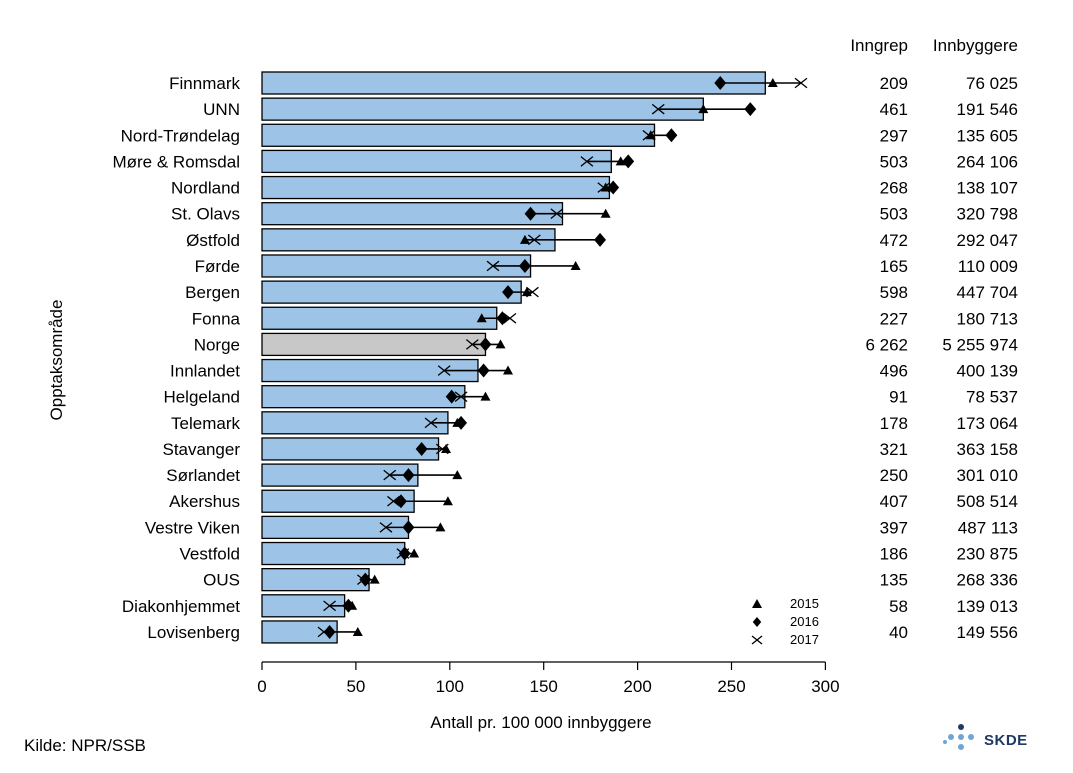  What do you see at coordinates (204, 501) in the screenshot?
I see `category-label-16: Akershus` at bounding box center [204, 501].